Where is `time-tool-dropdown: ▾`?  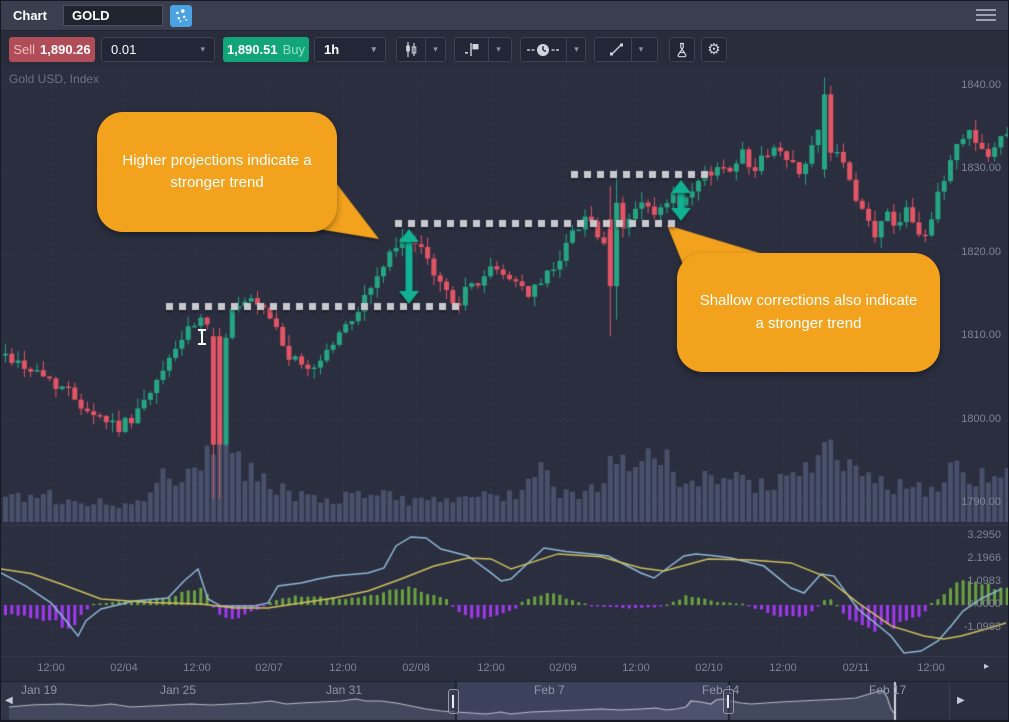
time-tool-dropdown: ▾ is located at coordinates (553, 49).